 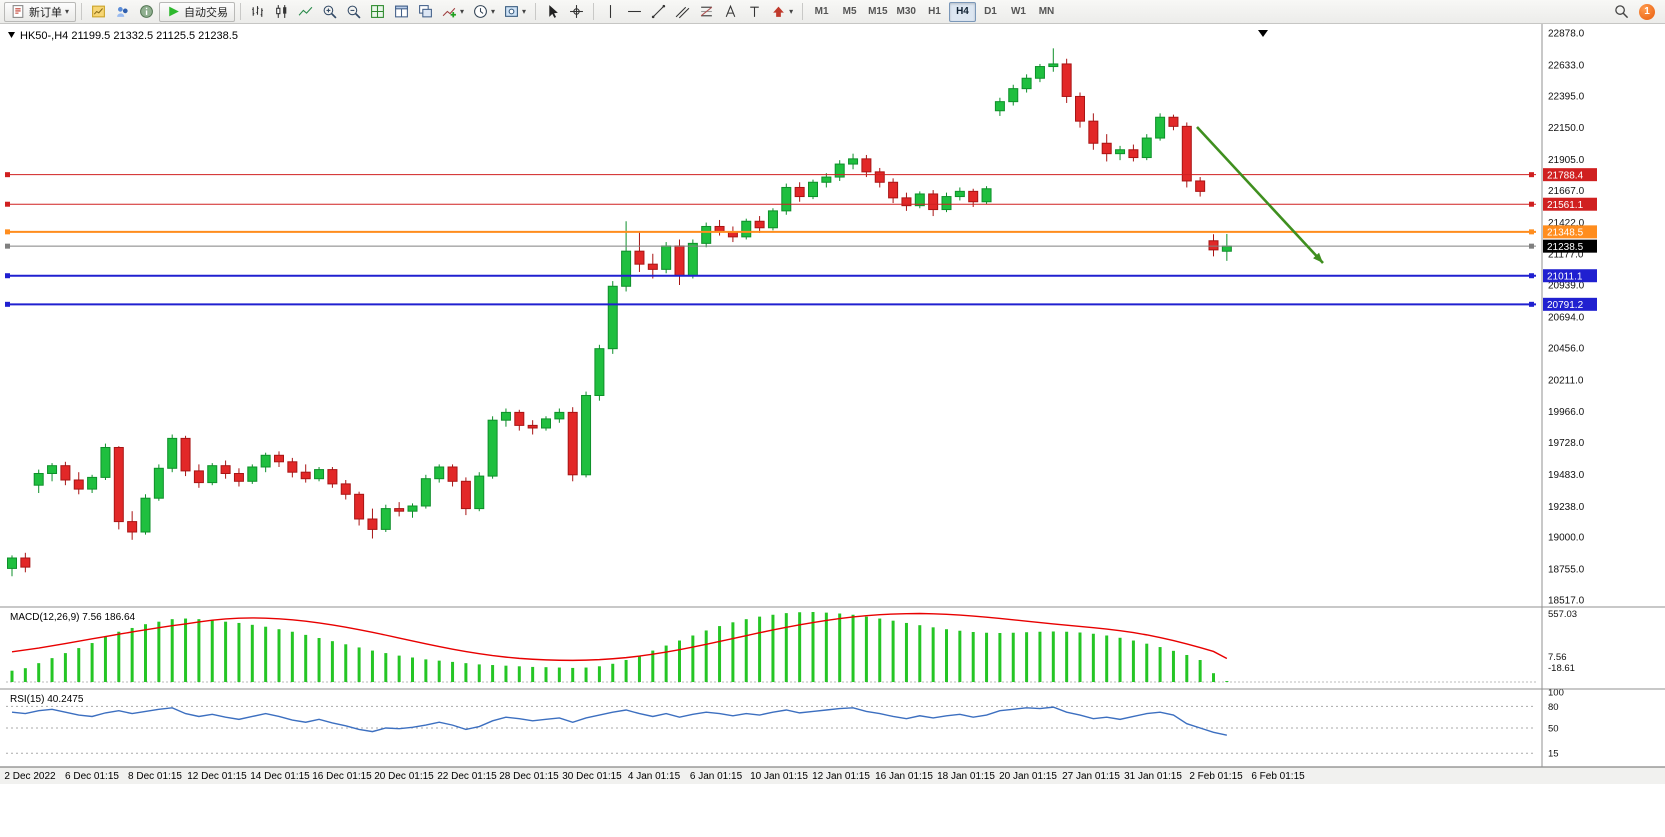 I want to click on timeframe-w1-button: W1, so click(x=1018, y=12).